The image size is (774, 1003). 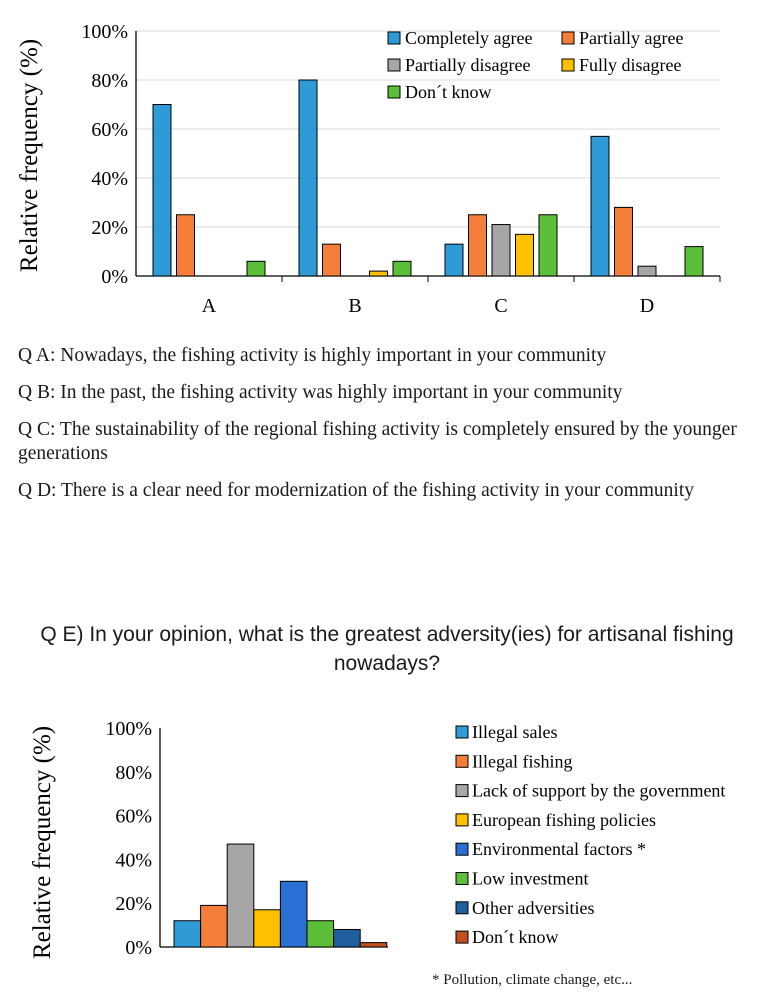 What do you see at coordinates (694, 261) in the screenshot?
I see `bar-don-t-know-d` at bounding box center [694, 261].